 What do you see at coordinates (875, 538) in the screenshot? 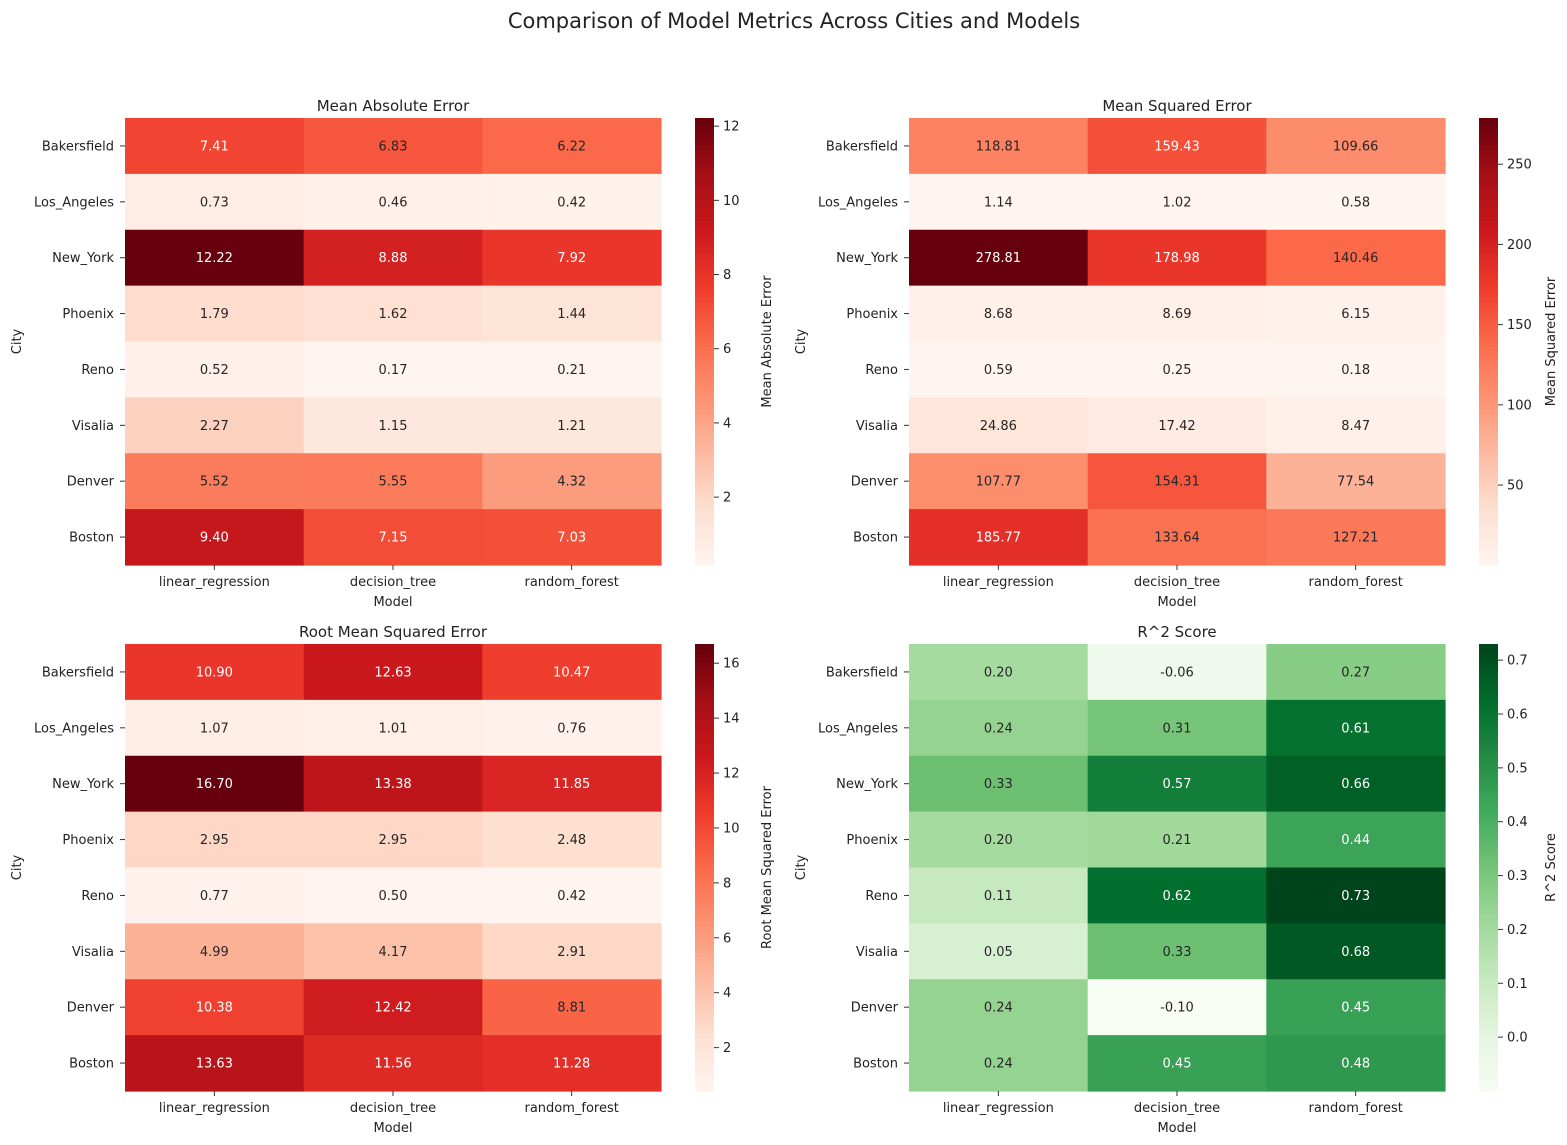
I see `y-tick-label: Boston` at bounding box center [875, 538].